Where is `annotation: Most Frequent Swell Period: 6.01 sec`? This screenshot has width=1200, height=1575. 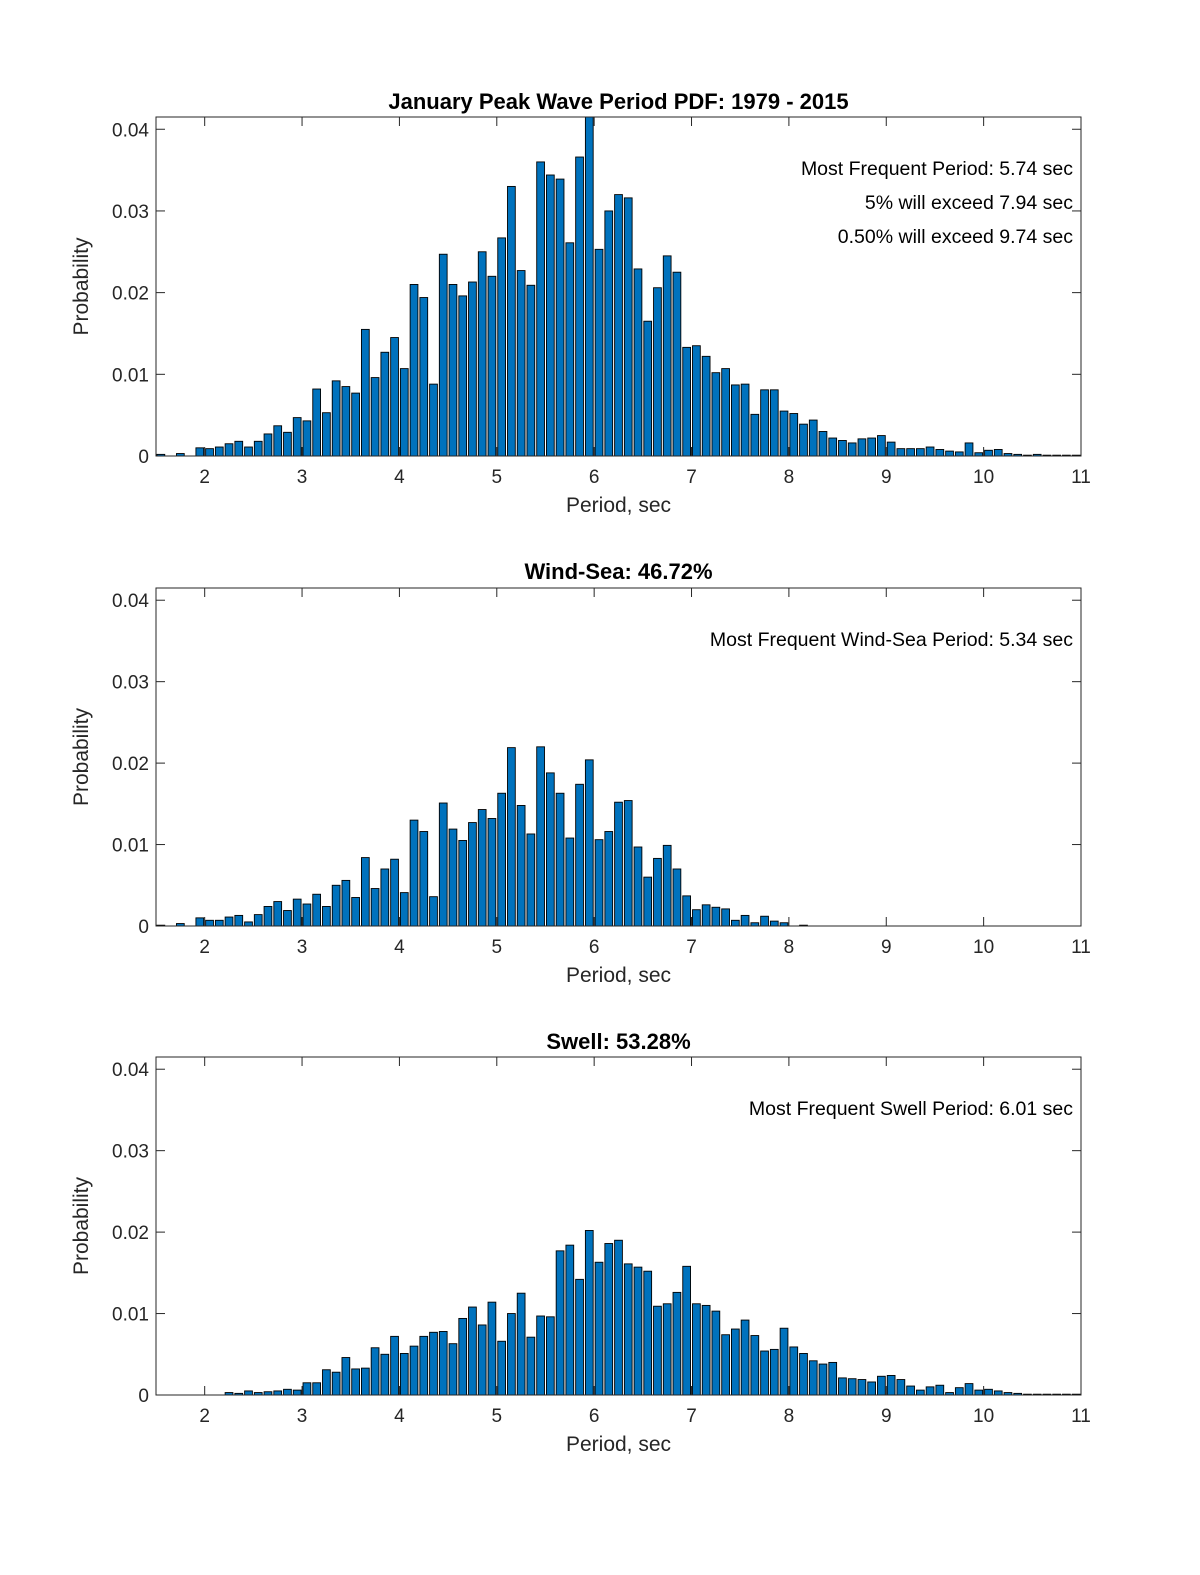
annotation: Most Frequent Swell Period: 6.01 sec is located at coordinates (911, 1109).